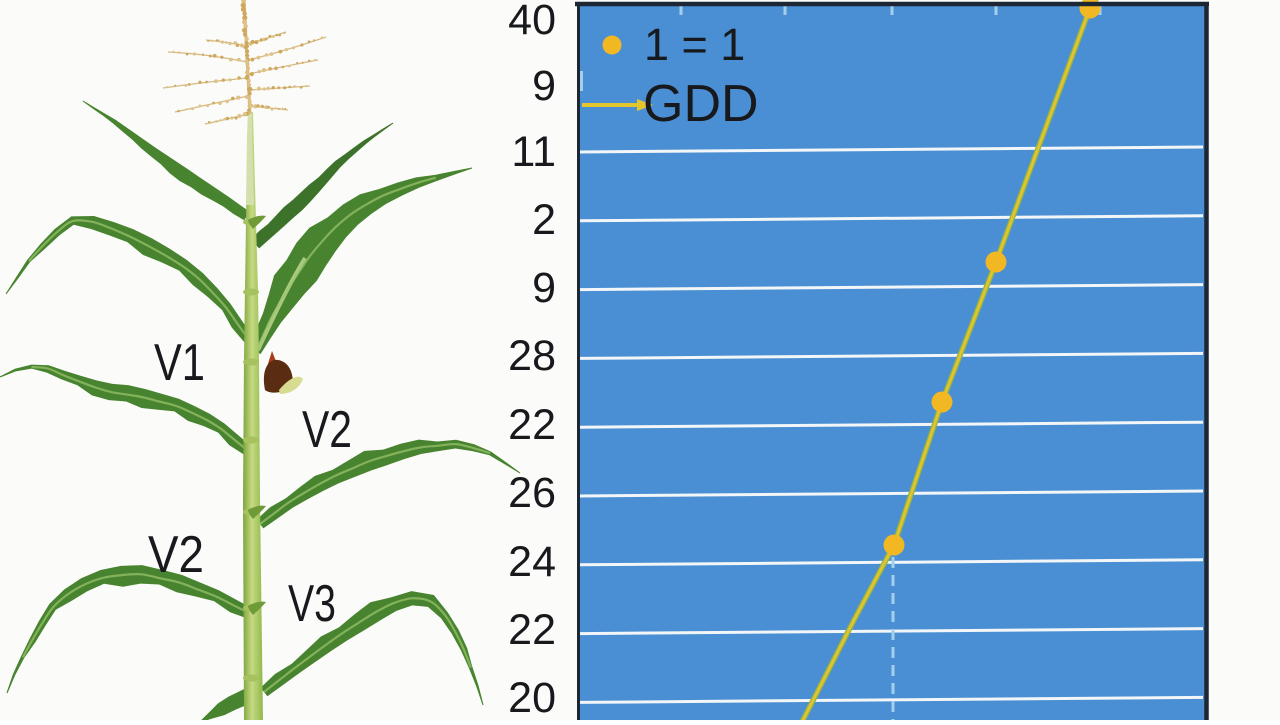  What do you see at coordinates (312, 604) in the screenshot?
I see `svg-text: V3` at bounding box center [312, 604].